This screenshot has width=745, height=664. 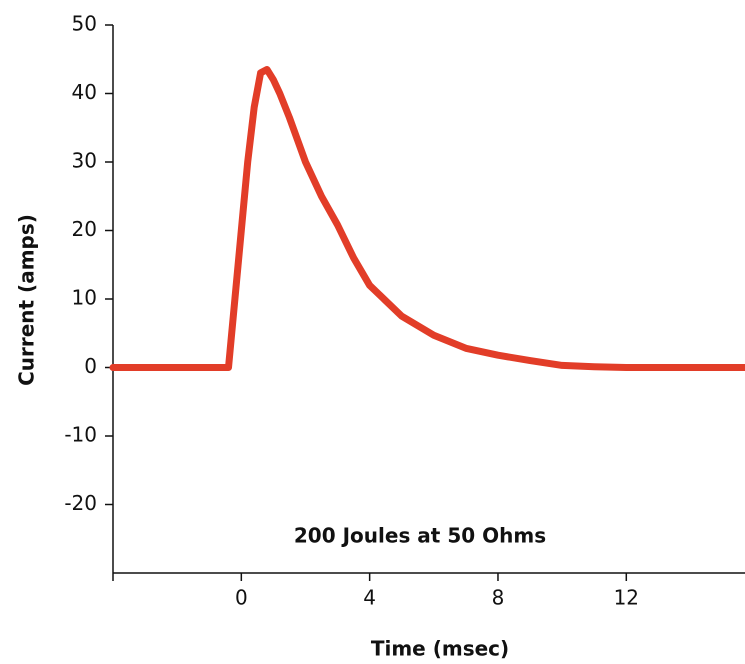 What do you see at coordinates (84, 92) in the screenshot?
I see `y-tick-label: 40` at bounding box center [84, 92].